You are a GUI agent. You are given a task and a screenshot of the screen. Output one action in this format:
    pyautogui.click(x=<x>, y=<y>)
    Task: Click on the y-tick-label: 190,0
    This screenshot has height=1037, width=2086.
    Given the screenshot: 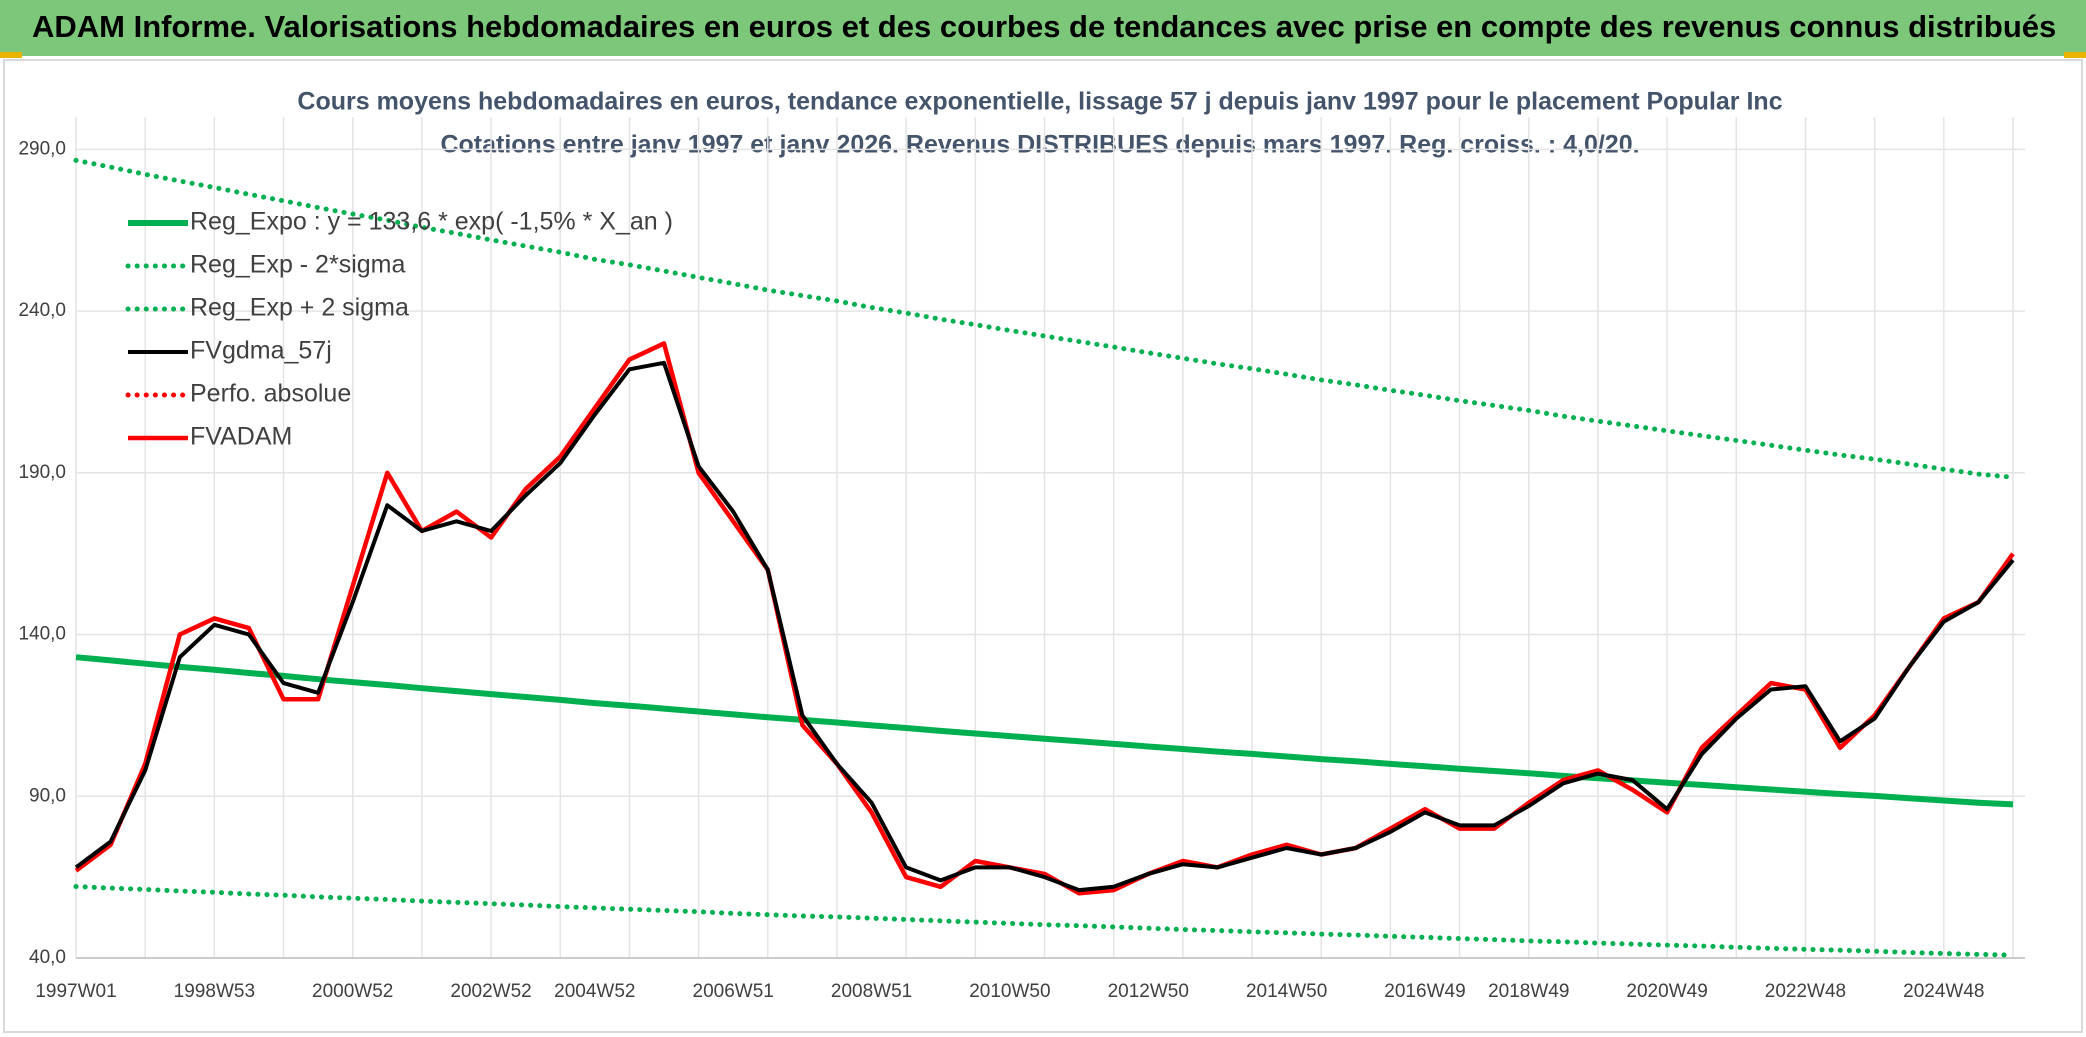 What is the action you would take?
    pyautogui.click(x=42, y=472)
    